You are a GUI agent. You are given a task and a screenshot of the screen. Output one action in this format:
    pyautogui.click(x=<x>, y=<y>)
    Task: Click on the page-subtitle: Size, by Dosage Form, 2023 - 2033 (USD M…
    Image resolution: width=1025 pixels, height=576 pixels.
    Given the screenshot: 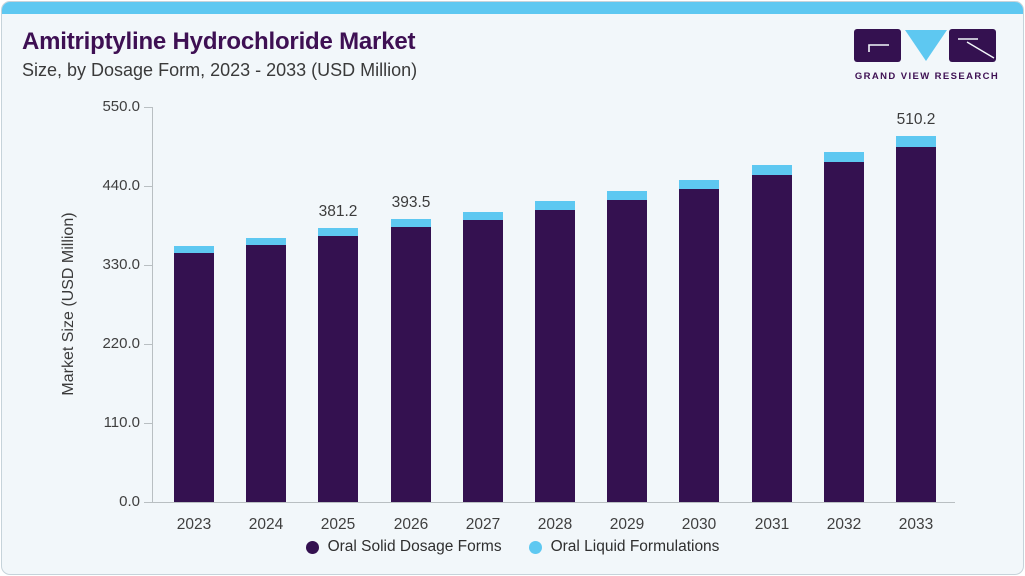 What is the action you would take?
    pyautogui.click(x=220, y=70)
    